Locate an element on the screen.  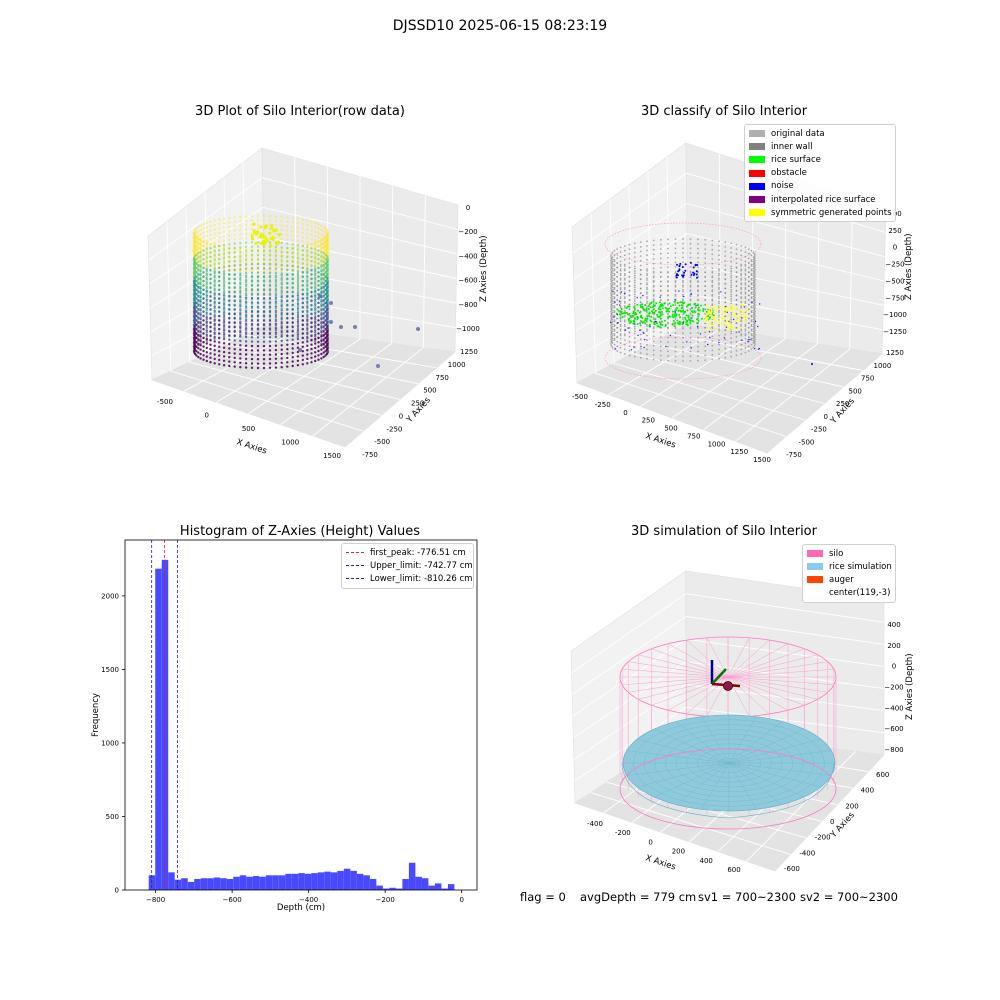
panel4-legend: silo rice simulation auger center(119,-3) is located at coordinates (849, 573).